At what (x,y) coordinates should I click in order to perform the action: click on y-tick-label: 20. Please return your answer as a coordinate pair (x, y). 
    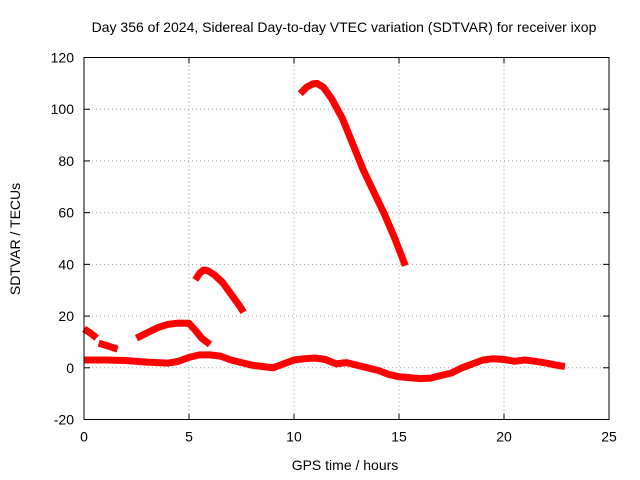
    Looking at the image, I should click on (66, 316).